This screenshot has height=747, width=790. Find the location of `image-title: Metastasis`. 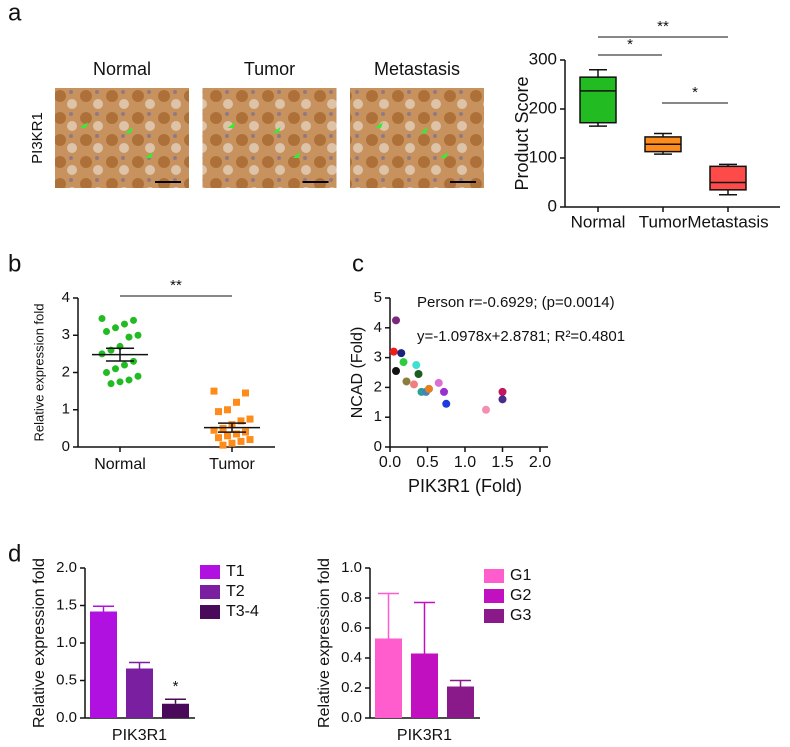

image-title: Metastasis is located at coordinates (417, 69).